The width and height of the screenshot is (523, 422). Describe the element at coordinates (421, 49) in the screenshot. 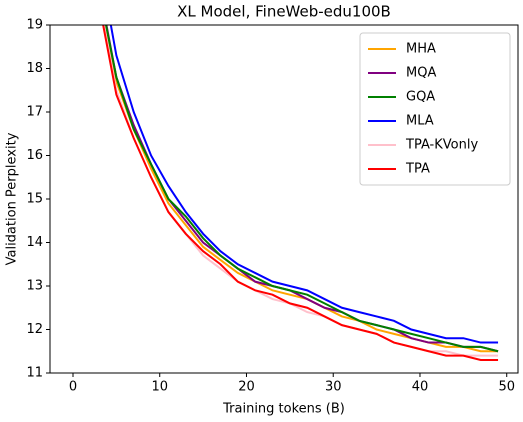

I see `legend-label: MHA` at that location.